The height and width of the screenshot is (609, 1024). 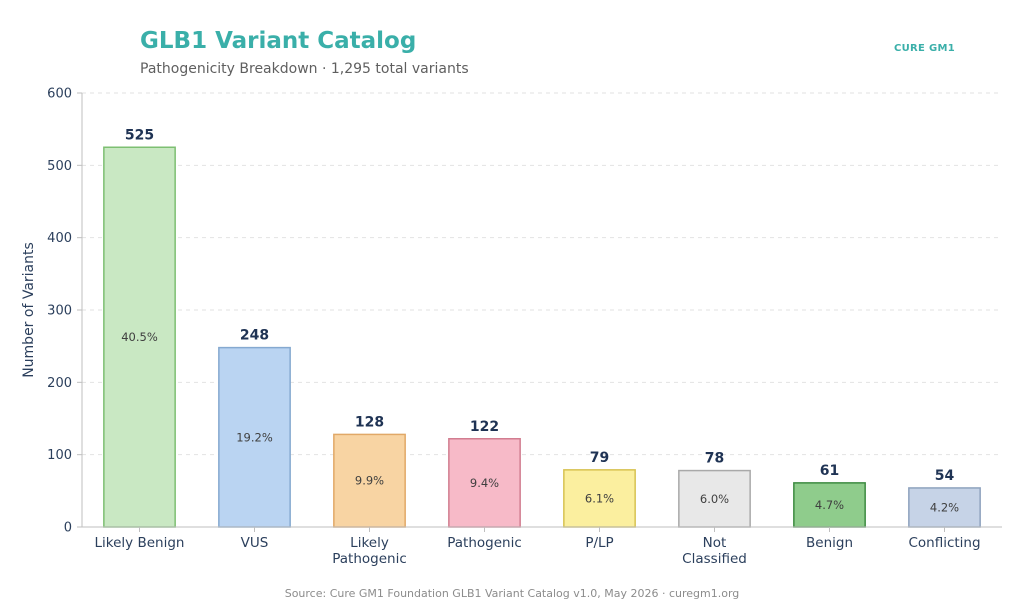 What do you see at coordinates (59, 166) in the screenshot?
I see `y-tick-label: 500` at bounding box center [59, 166].